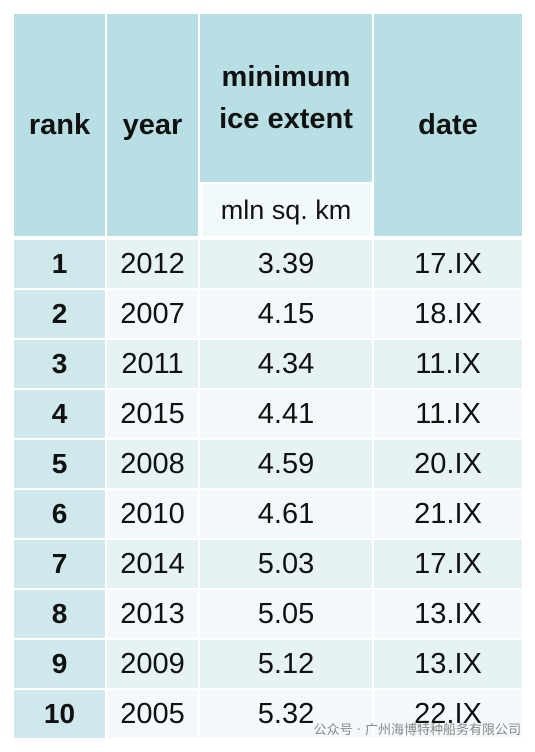 This screenshot has height=752, width=535. I want to click on rank-cell: 9, so click(59, 664).